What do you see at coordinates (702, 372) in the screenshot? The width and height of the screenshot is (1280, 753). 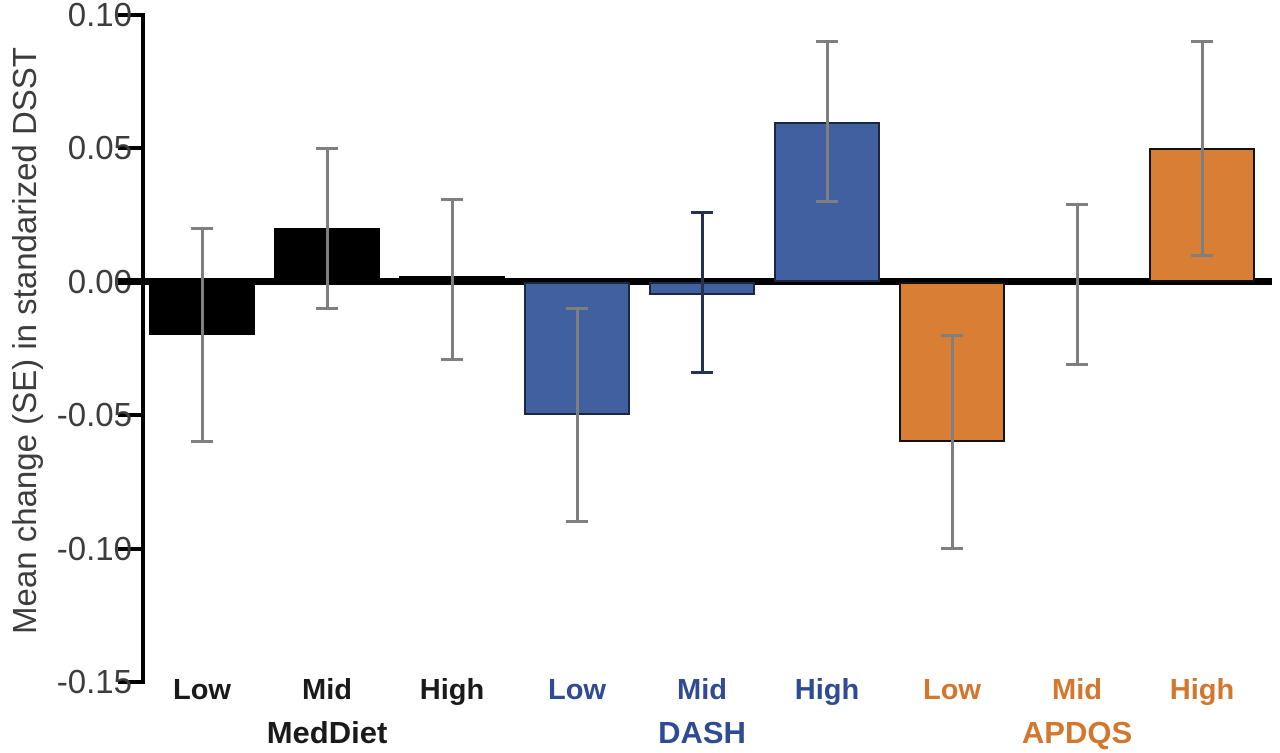 I see `error-cap-bottom-dash-mid` at bounding box center [702, 372].